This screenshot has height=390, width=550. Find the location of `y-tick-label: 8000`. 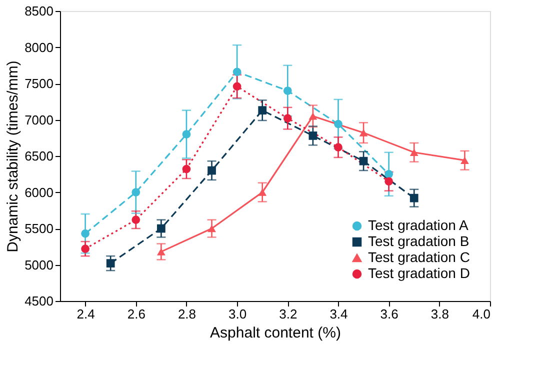

y-tick-label: 8000 is located at coordinates (39, 47).